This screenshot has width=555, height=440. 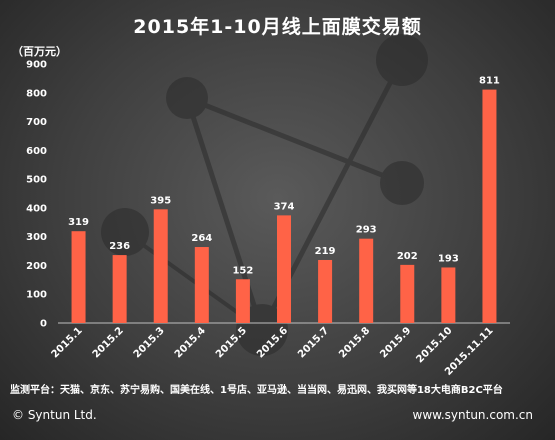 I want to click on x-tick-label: 2015.9, so click(x=395, y=342).